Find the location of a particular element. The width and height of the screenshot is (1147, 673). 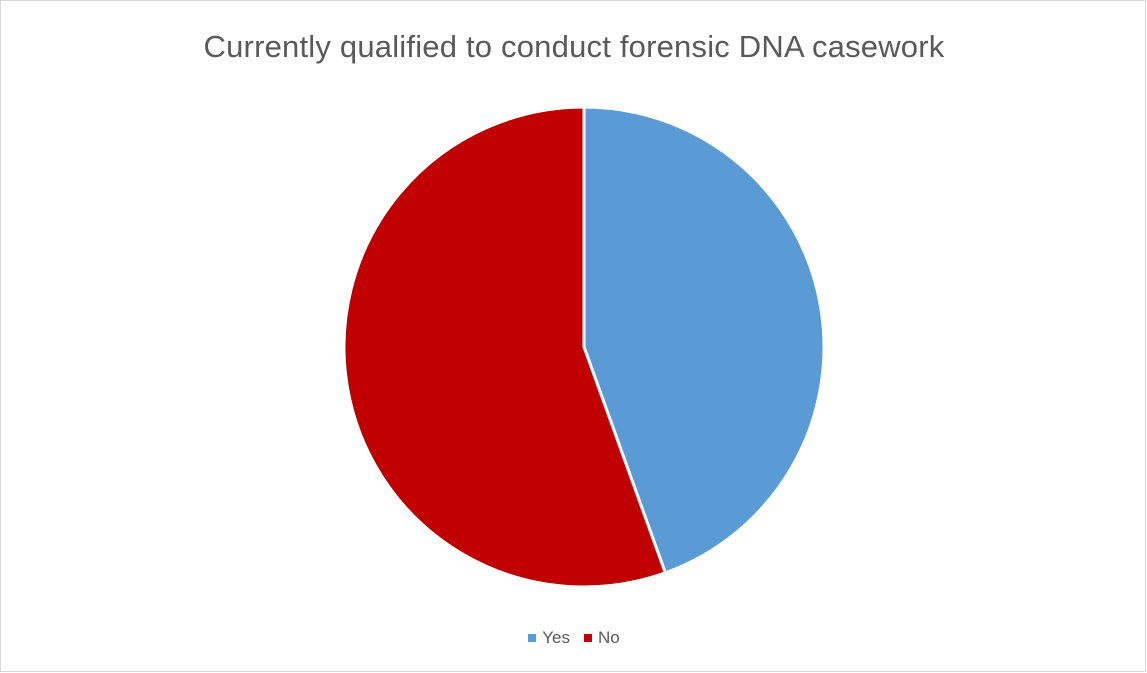

pie-slice-yes is located at coordinates (704, 340).